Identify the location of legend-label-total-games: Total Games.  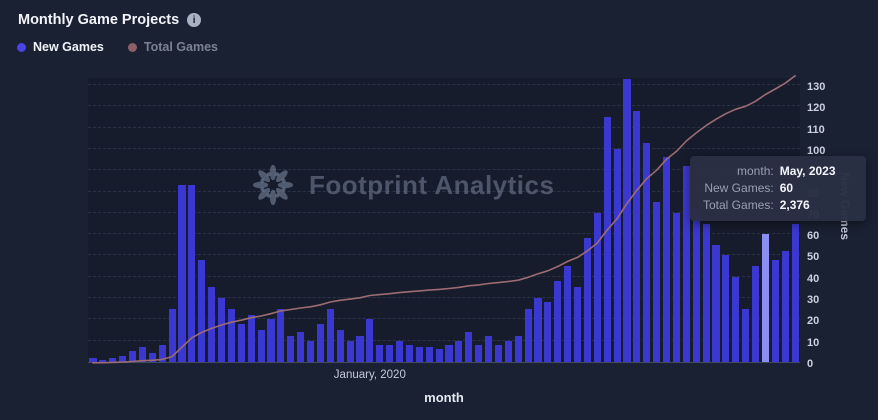
(180, 47).